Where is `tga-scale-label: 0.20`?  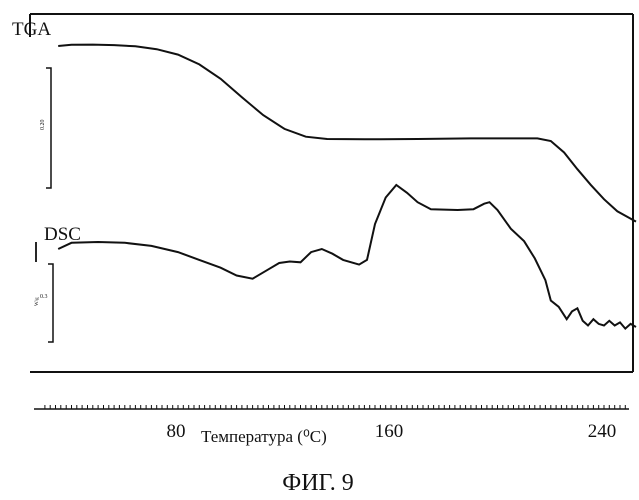
tga-scale-label: 0.20 is located at coordinates (43, 125).